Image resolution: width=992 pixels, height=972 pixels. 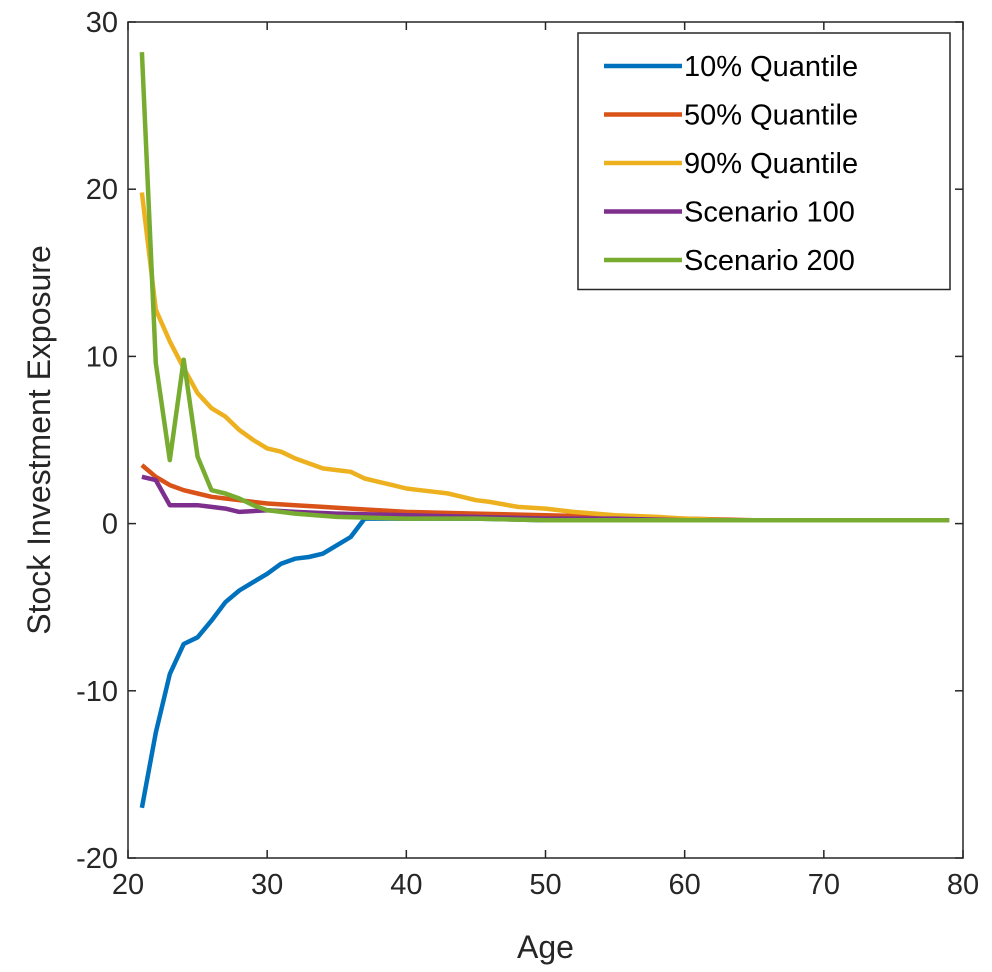 I want to click on x-tick-label: 70, so click(x=824, y=885).